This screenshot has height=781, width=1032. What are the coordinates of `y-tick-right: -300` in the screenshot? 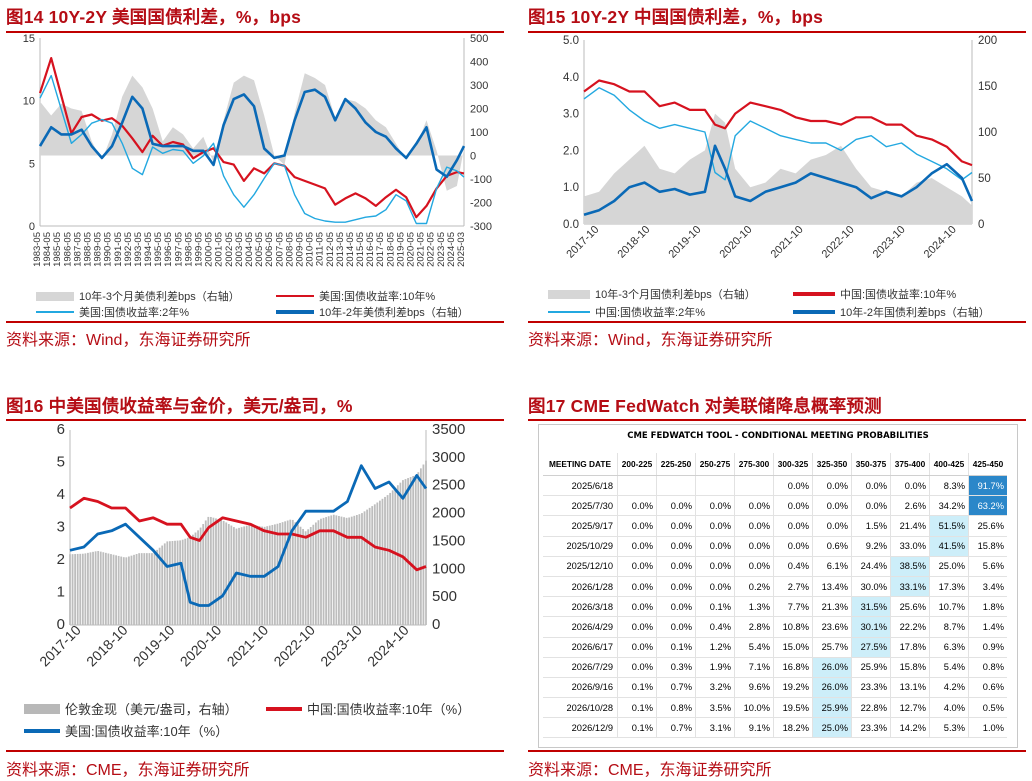 It's located at (481, 227).